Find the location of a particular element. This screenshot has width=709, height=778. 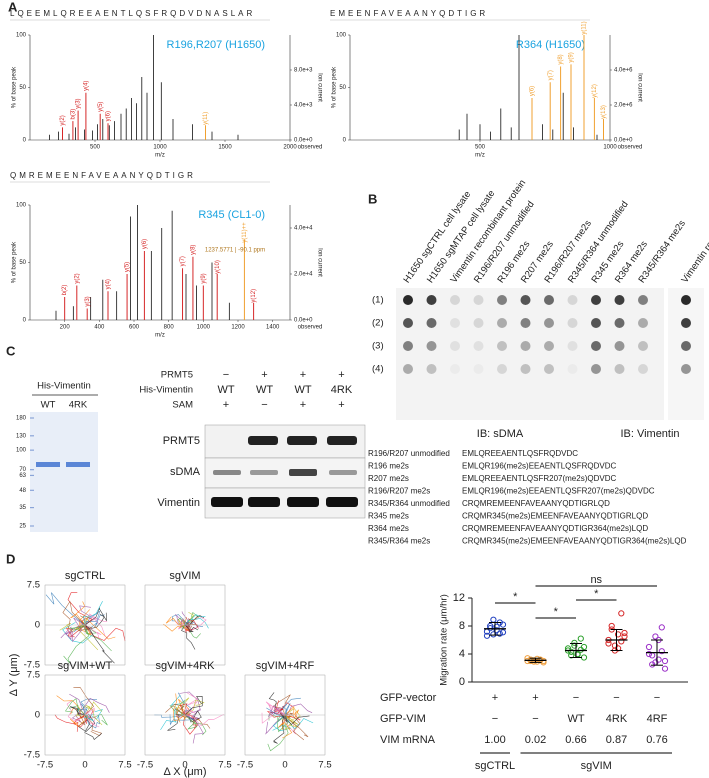

x-axis-label: Δ X (μm) is located at coordinates (184, 772).